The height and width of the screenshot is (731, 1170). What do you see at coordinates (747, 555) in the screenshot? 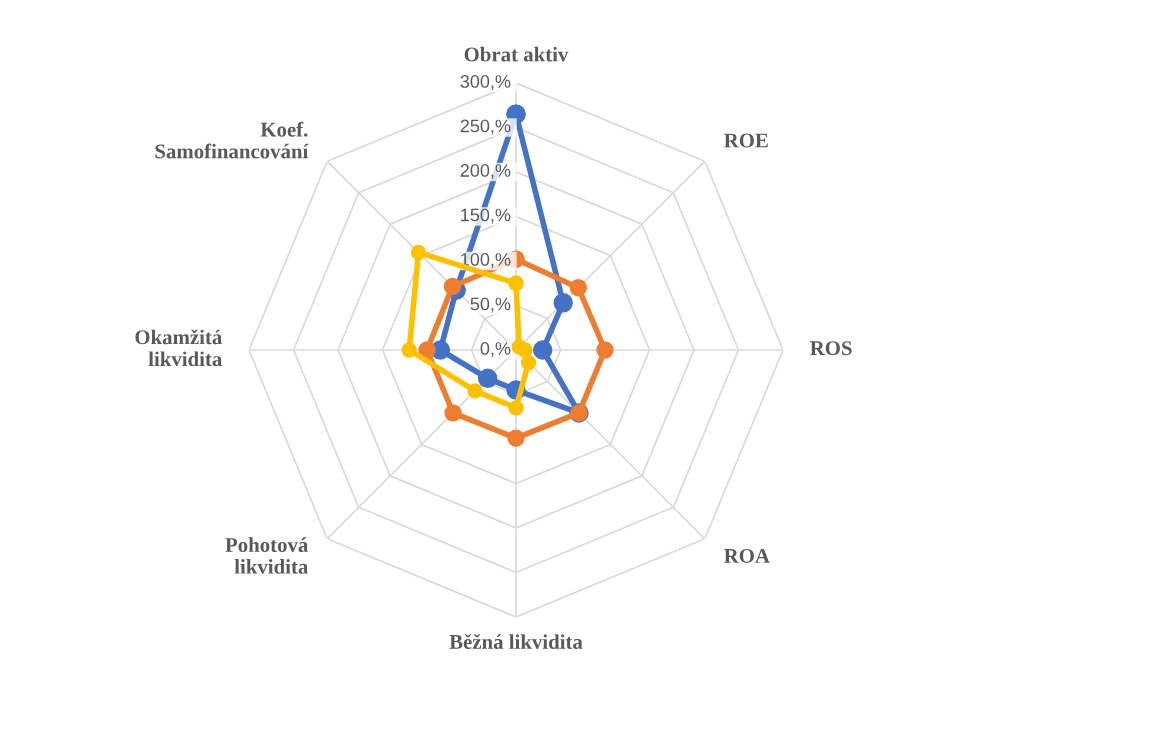
I see `spoke-label: ROA` at bounding box center [747, 555].